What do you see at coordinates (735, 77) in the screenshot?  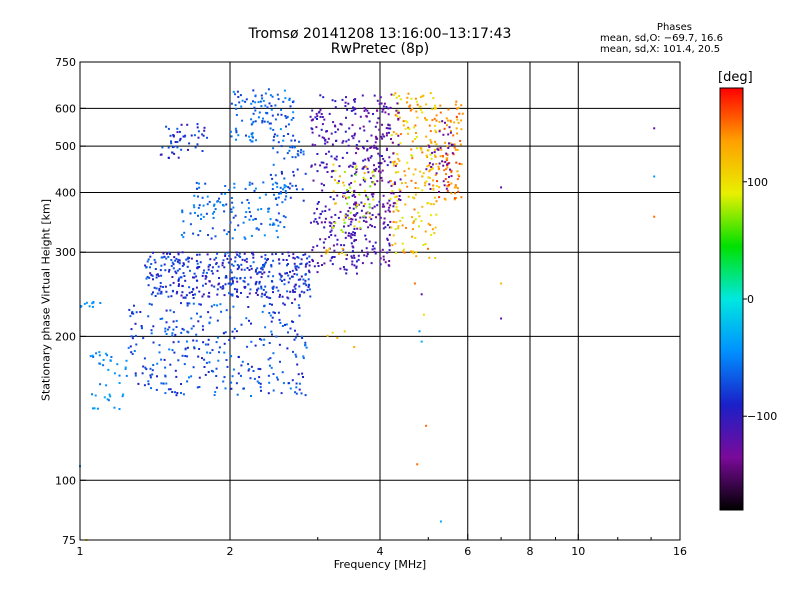 I see `colorbar-label: [deg]` at bounding box center [735, 77].